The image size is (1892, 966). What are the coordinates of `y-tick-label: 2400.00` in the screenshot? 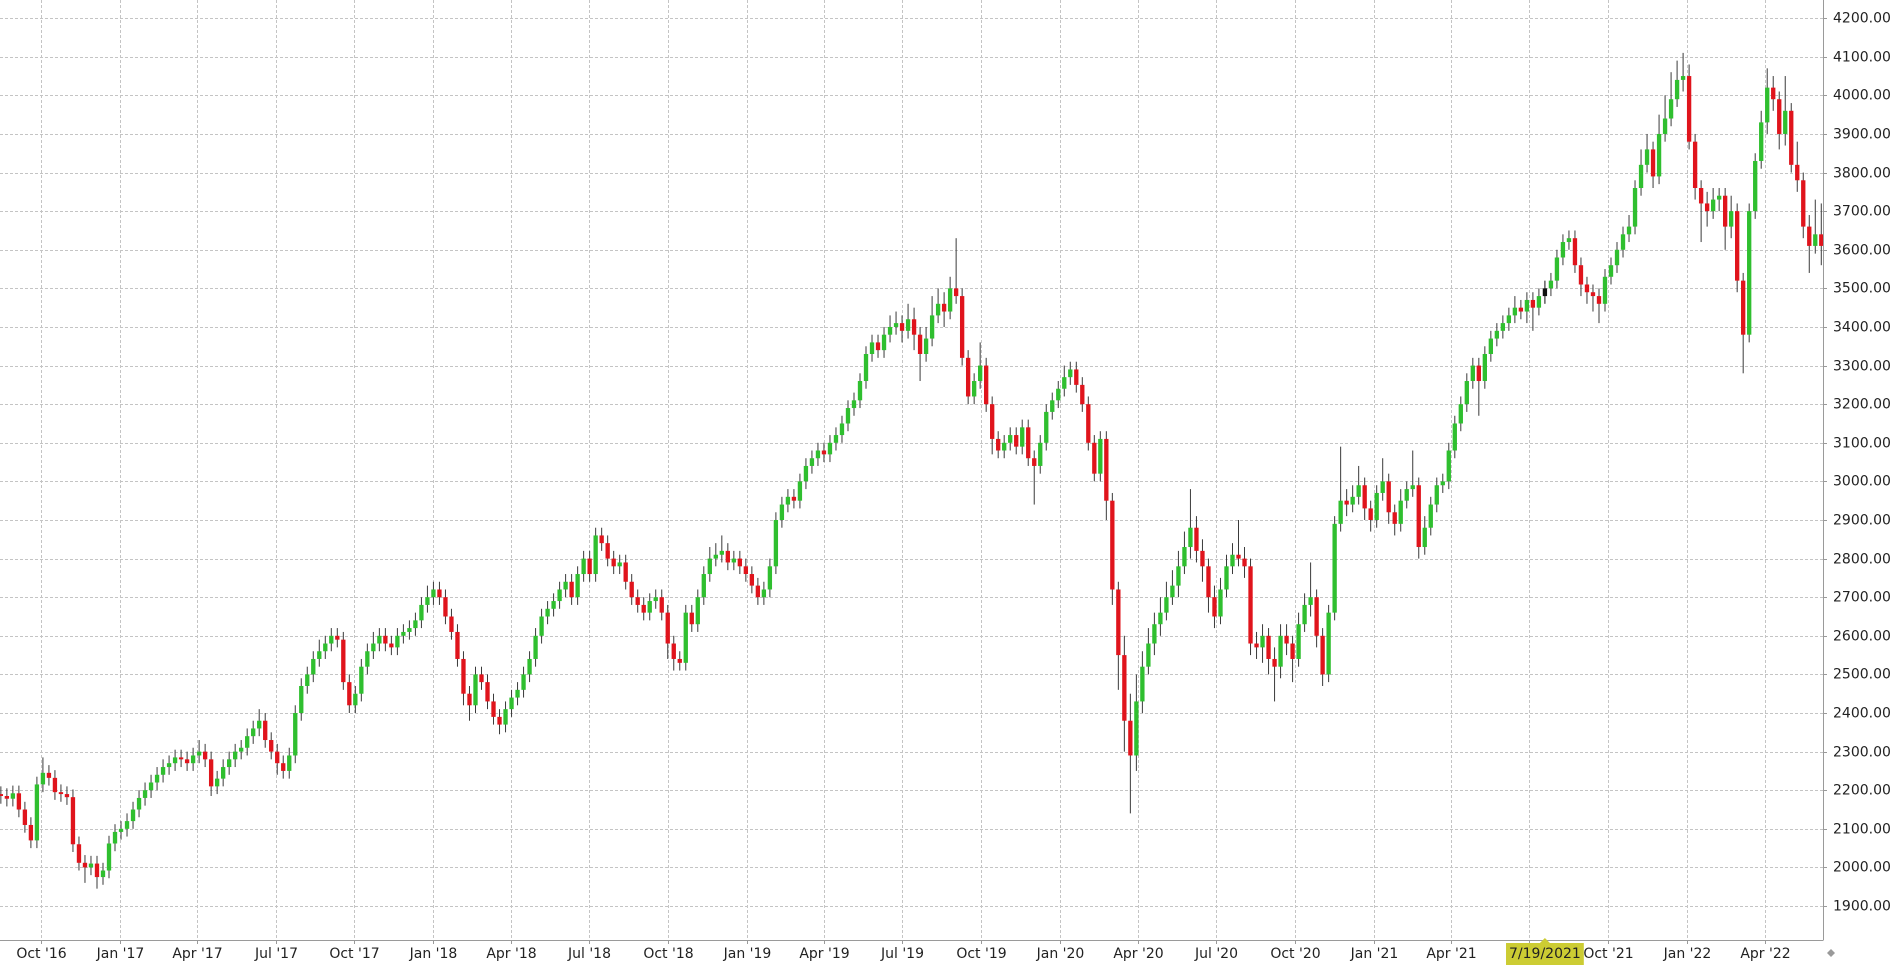 It's located at (1862, 714).